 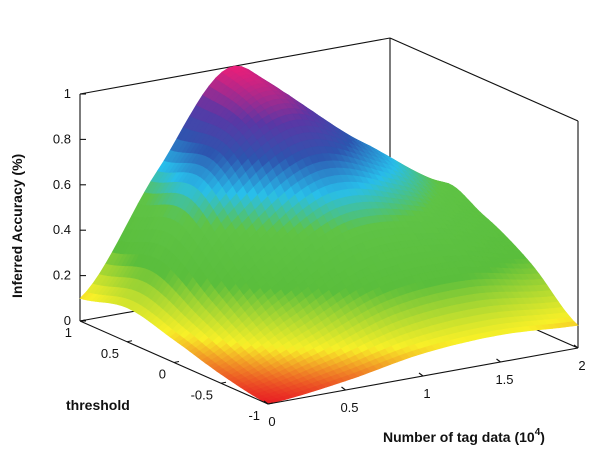 What do you see at coordinates (254, 415) in the screenshot?
I see `y-tick-label: -1` at bounding box center [254, 415].